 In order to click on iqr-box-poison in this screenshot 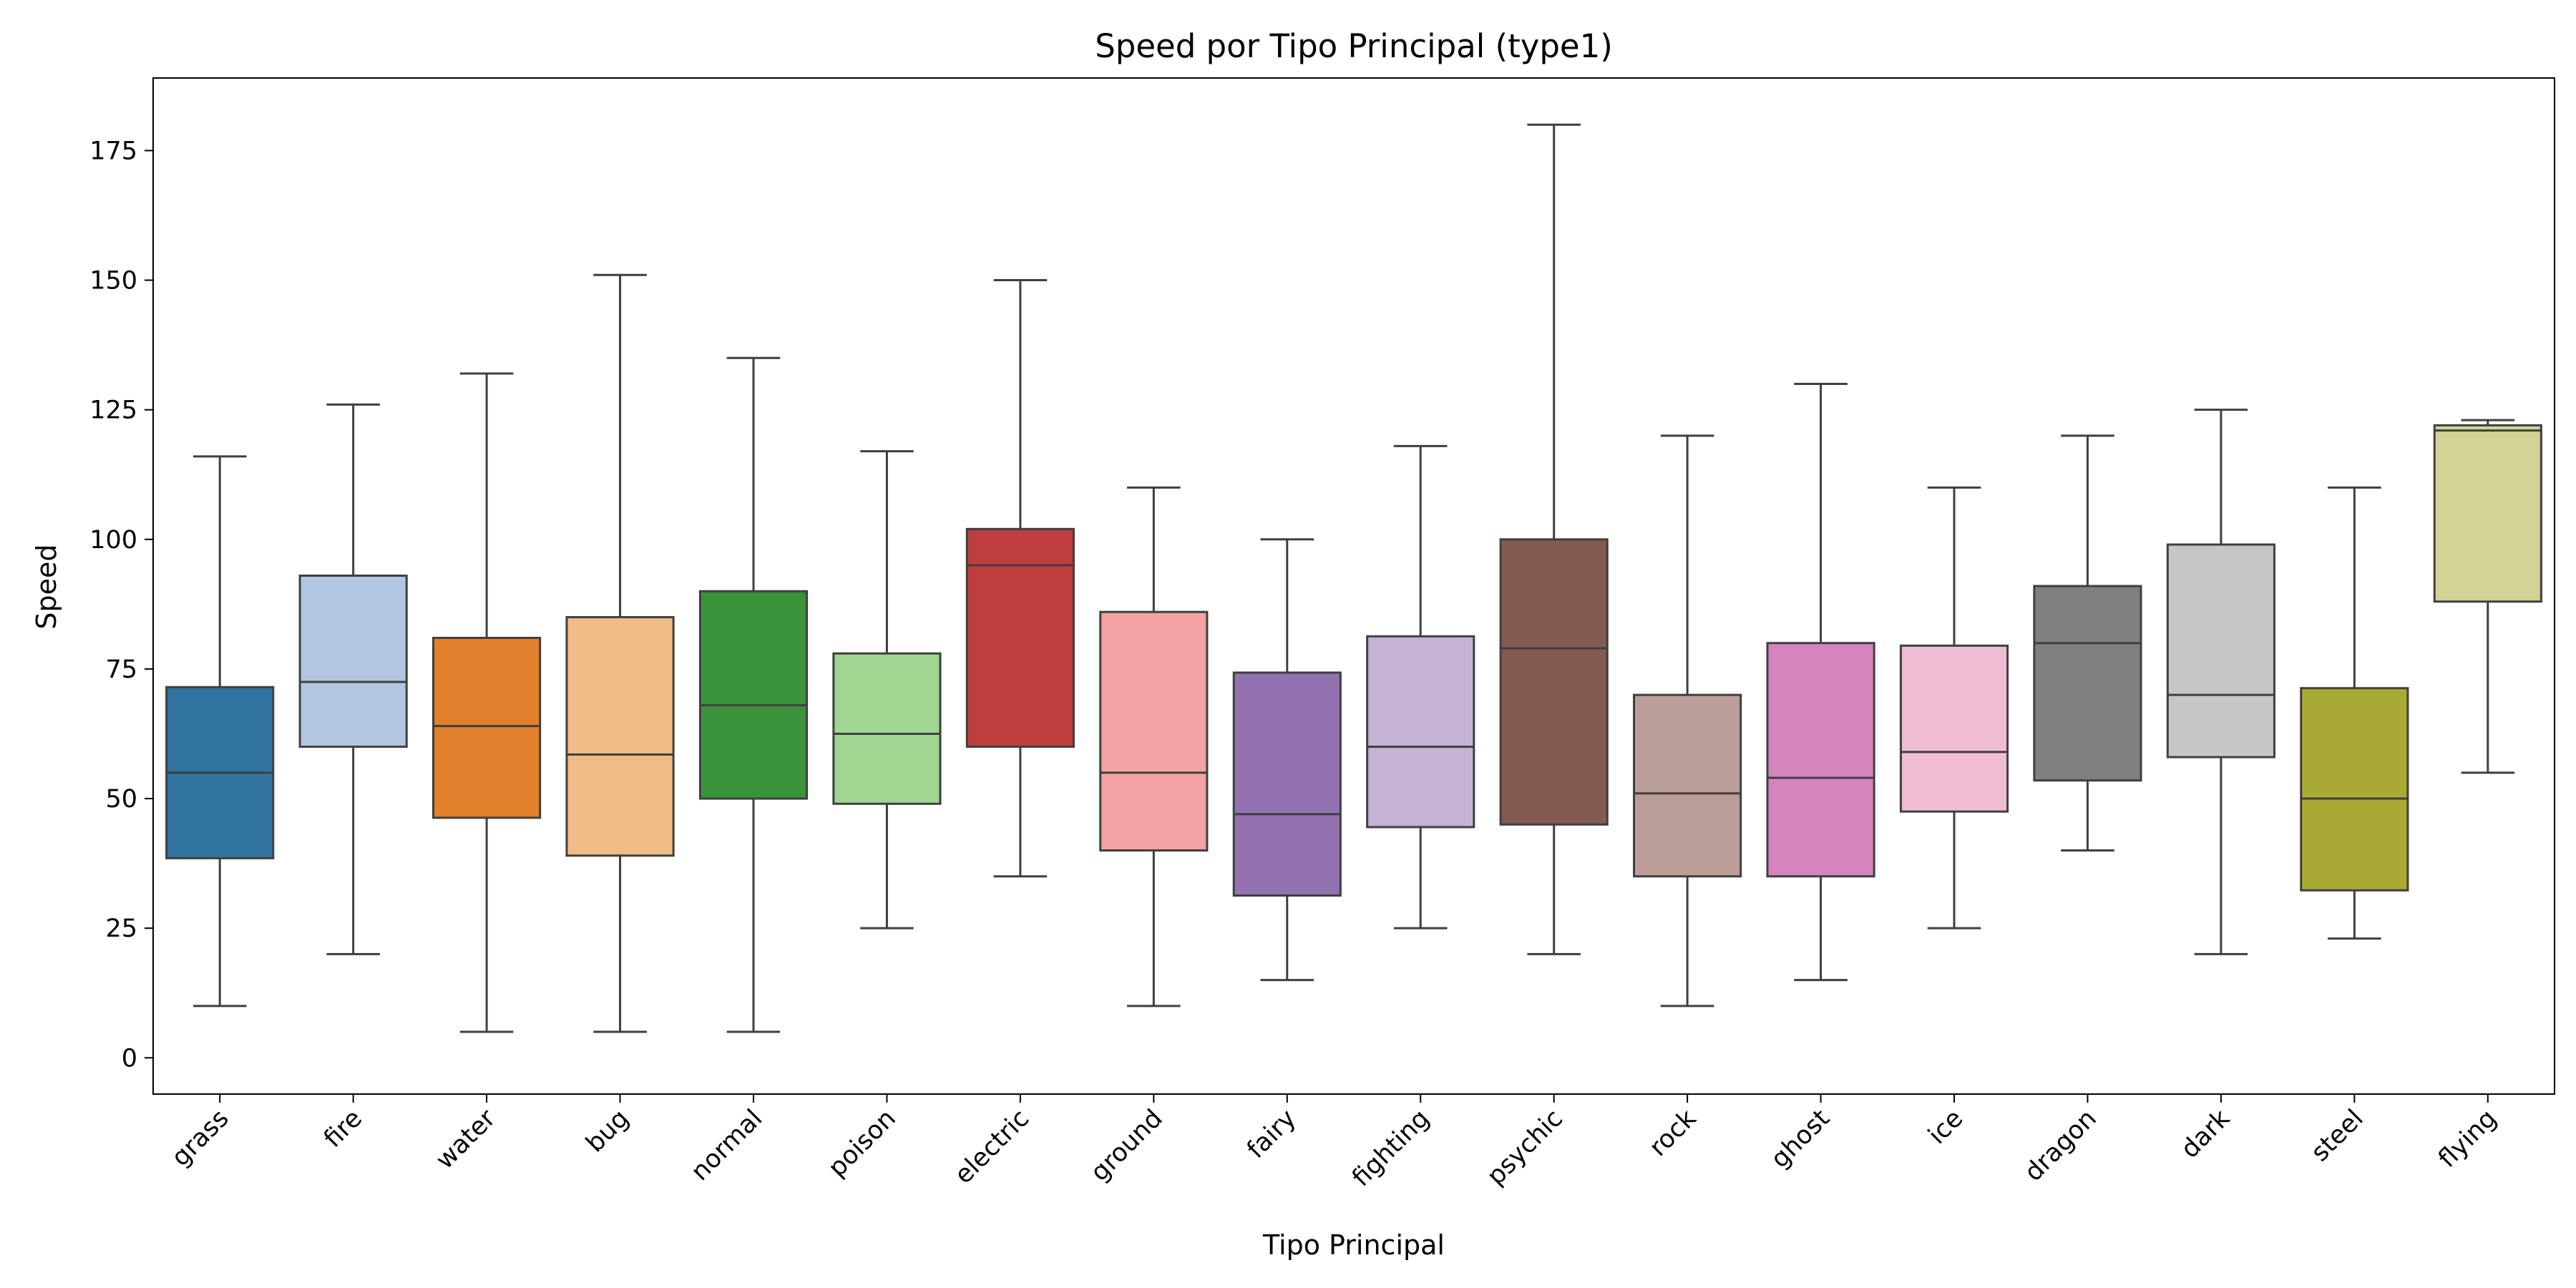, I will do `click(887, 728)`.